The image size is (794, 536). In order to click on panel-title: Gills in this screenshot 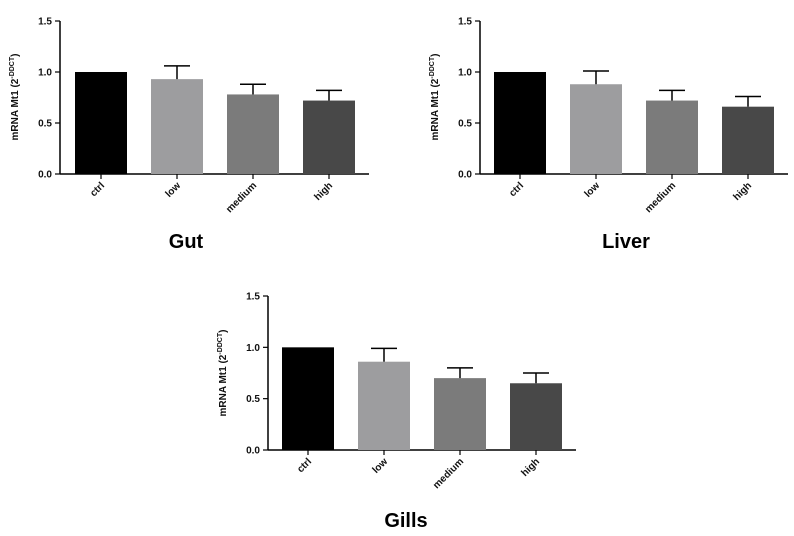, I will do `click(405, 521)`.